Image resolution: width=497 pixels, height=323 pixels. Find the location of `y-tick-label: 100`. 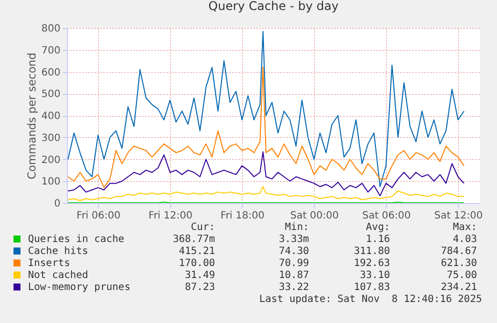

y-tick-label: 100 is located at coordinates (50, 182).